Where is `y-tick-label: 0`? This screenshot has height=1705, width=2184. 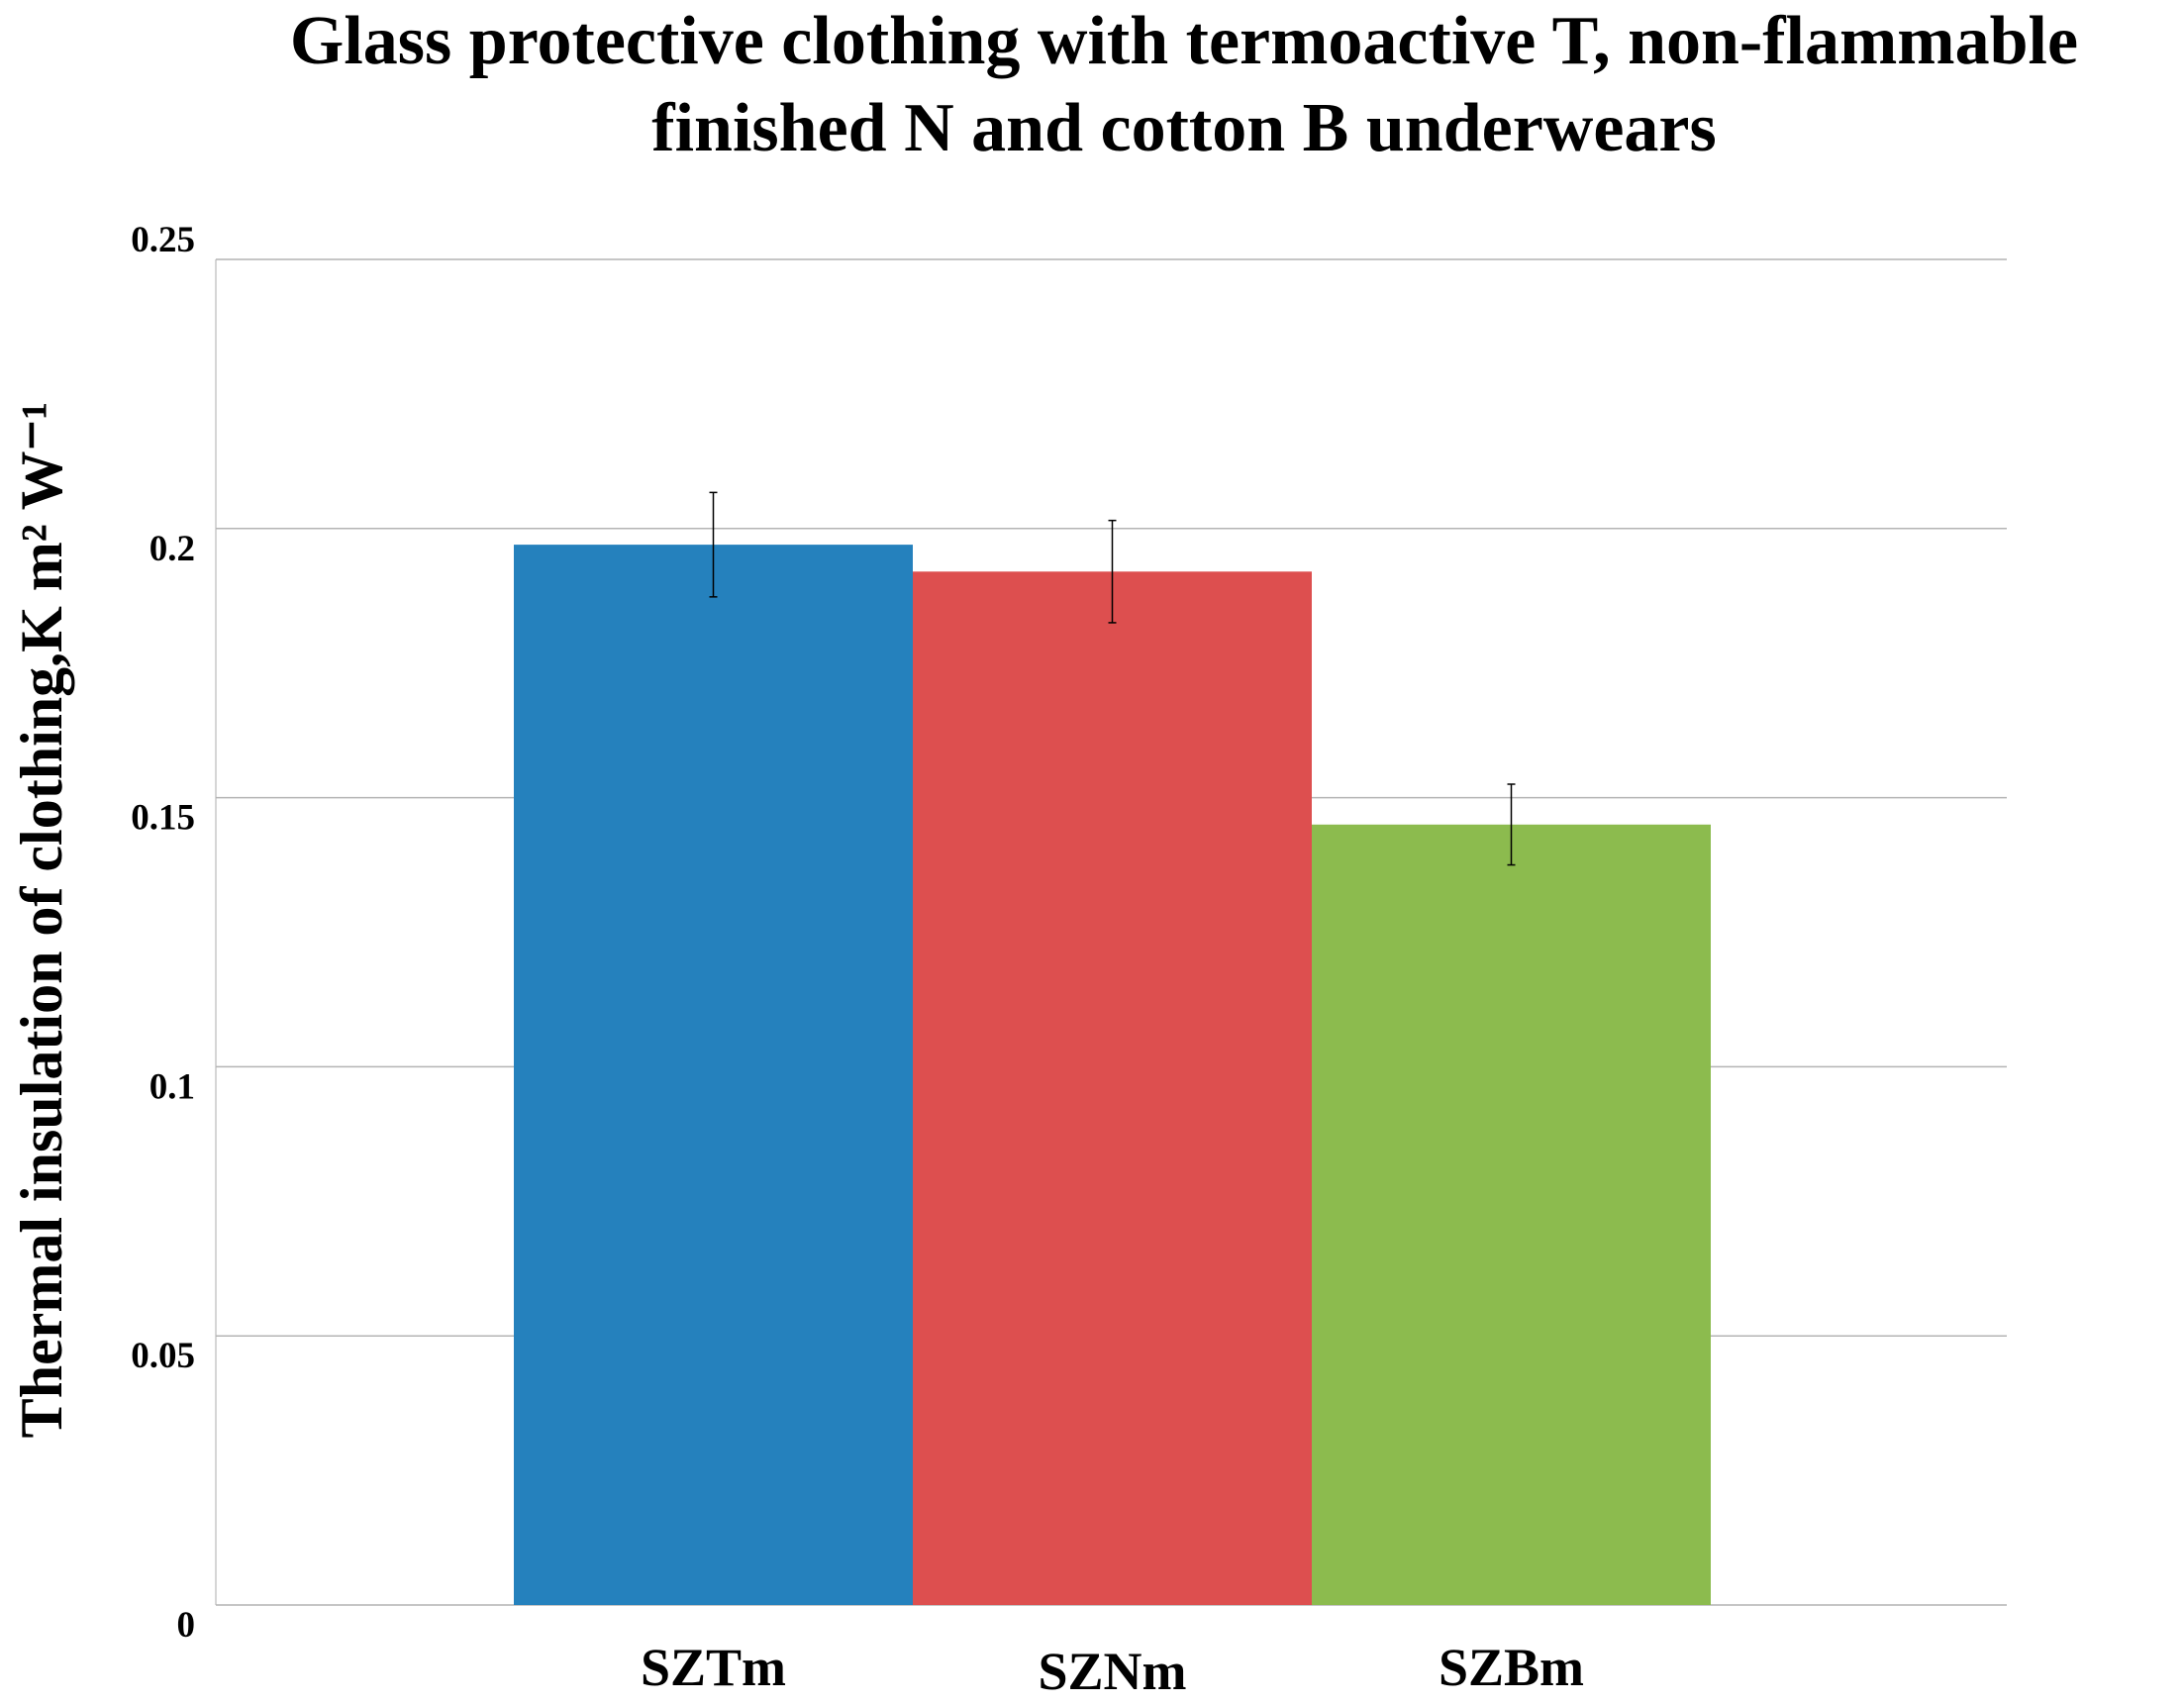 y-tick-label: 0 is located at coordinates (186, 1625).